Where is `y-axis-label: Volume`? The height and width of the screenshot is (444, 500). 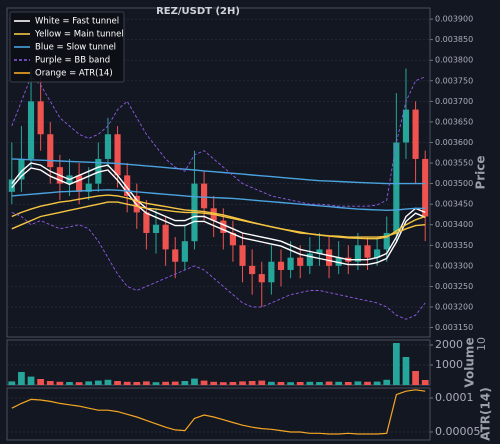
y-axis-label: Volume is located at coordinates (470, 362).